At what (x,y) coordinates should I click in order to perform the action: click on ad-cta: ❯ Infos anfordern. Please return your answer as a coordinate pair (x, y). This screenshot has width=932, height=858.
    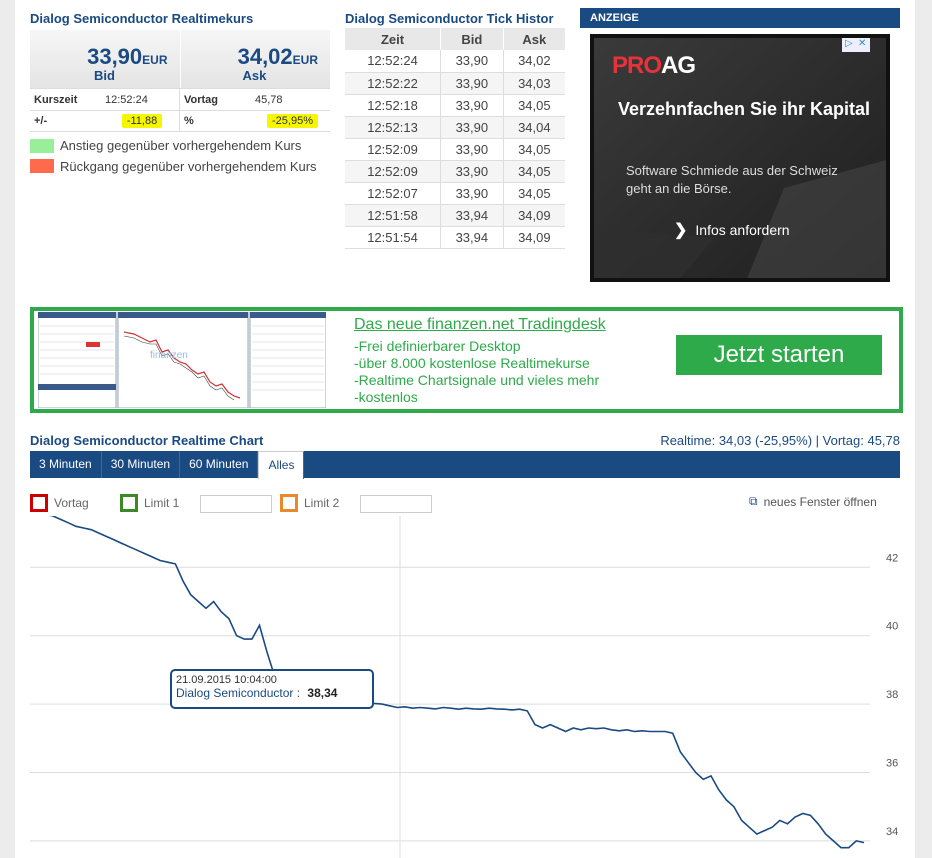
    Looking at the image, I should click on (732, 230).